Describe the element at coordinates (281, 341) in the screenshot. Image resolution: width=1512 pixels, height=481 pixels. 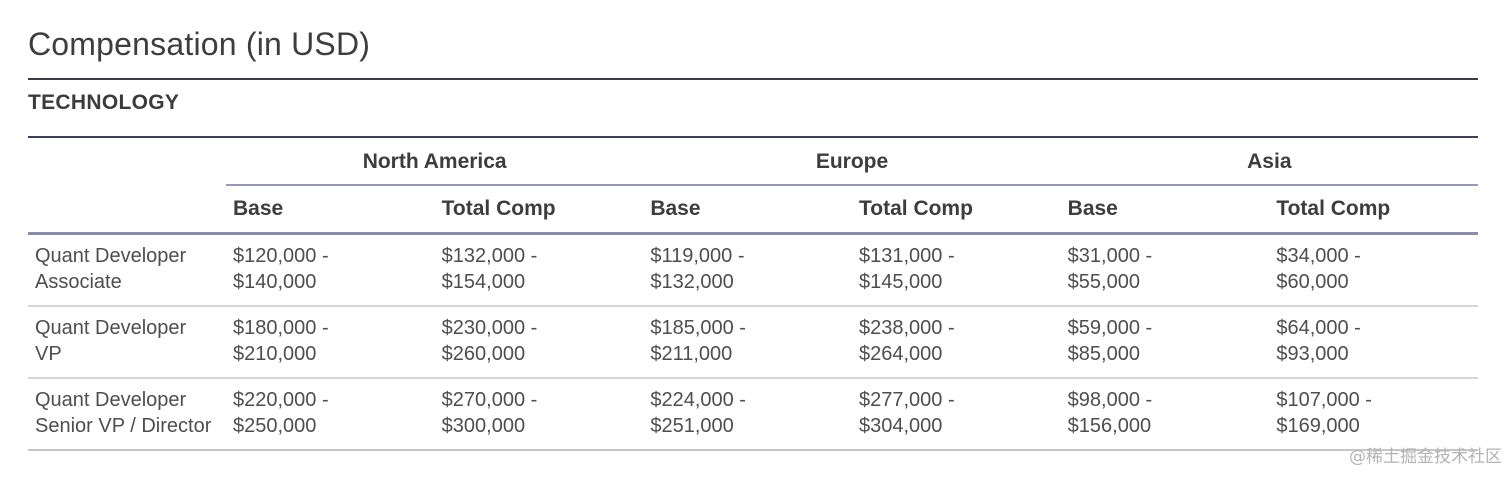
I see `cell-na-base: $180,000 - $210,000` at that location.